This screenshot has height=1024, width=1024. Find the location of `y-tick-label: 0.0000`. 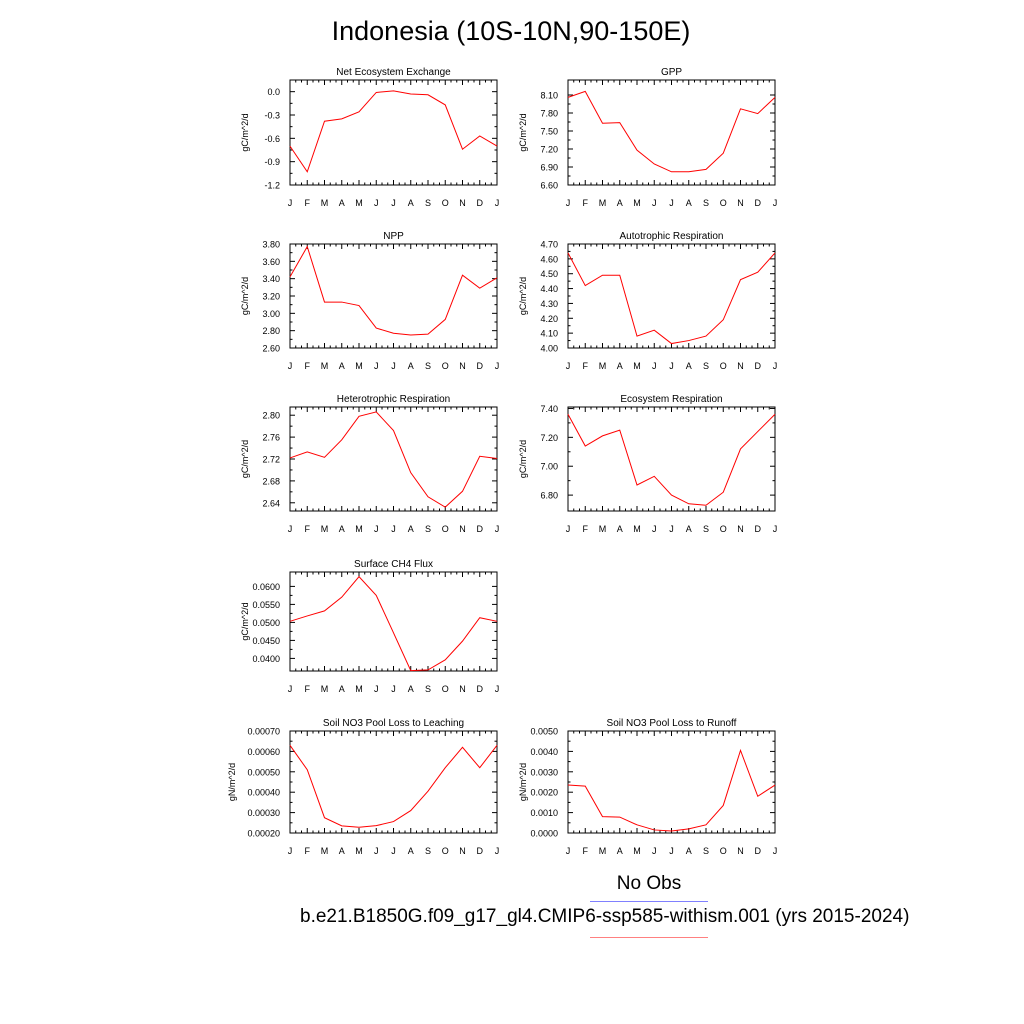

y-tick-label: 0.0000 is located at coordinates (544, 834).